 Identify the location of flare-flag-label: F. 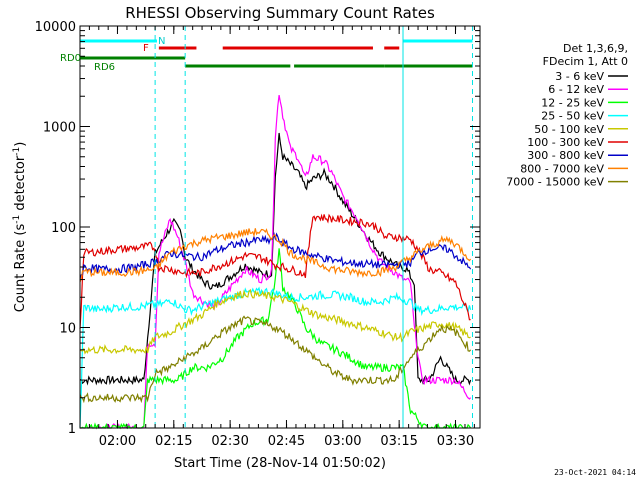
(146, 48).